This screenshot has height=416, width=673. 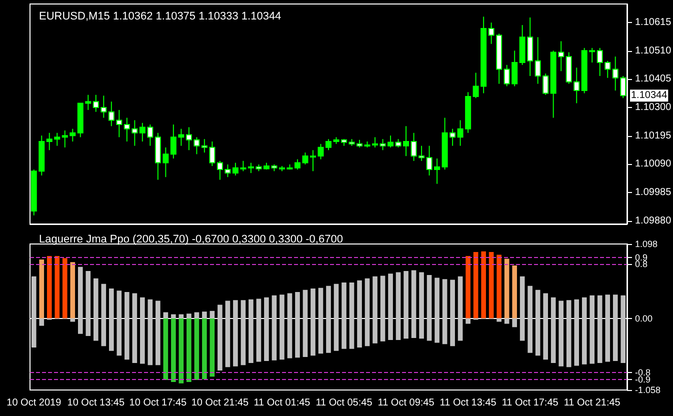 What do you see at coordinates (653, 50) in the screenshot?
I see `y-tick-label: 1.10510` at bounding box center [653, 50].